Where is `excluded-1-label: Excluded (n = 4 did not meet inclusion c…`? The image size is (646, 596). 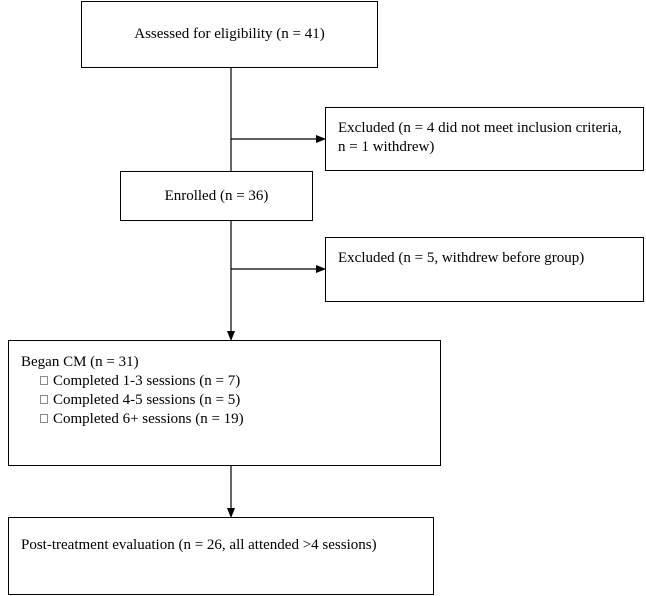 excluded-1-label: Excluded (n = 4 did not meet inclusion c… is located at coordinates (480, 137).